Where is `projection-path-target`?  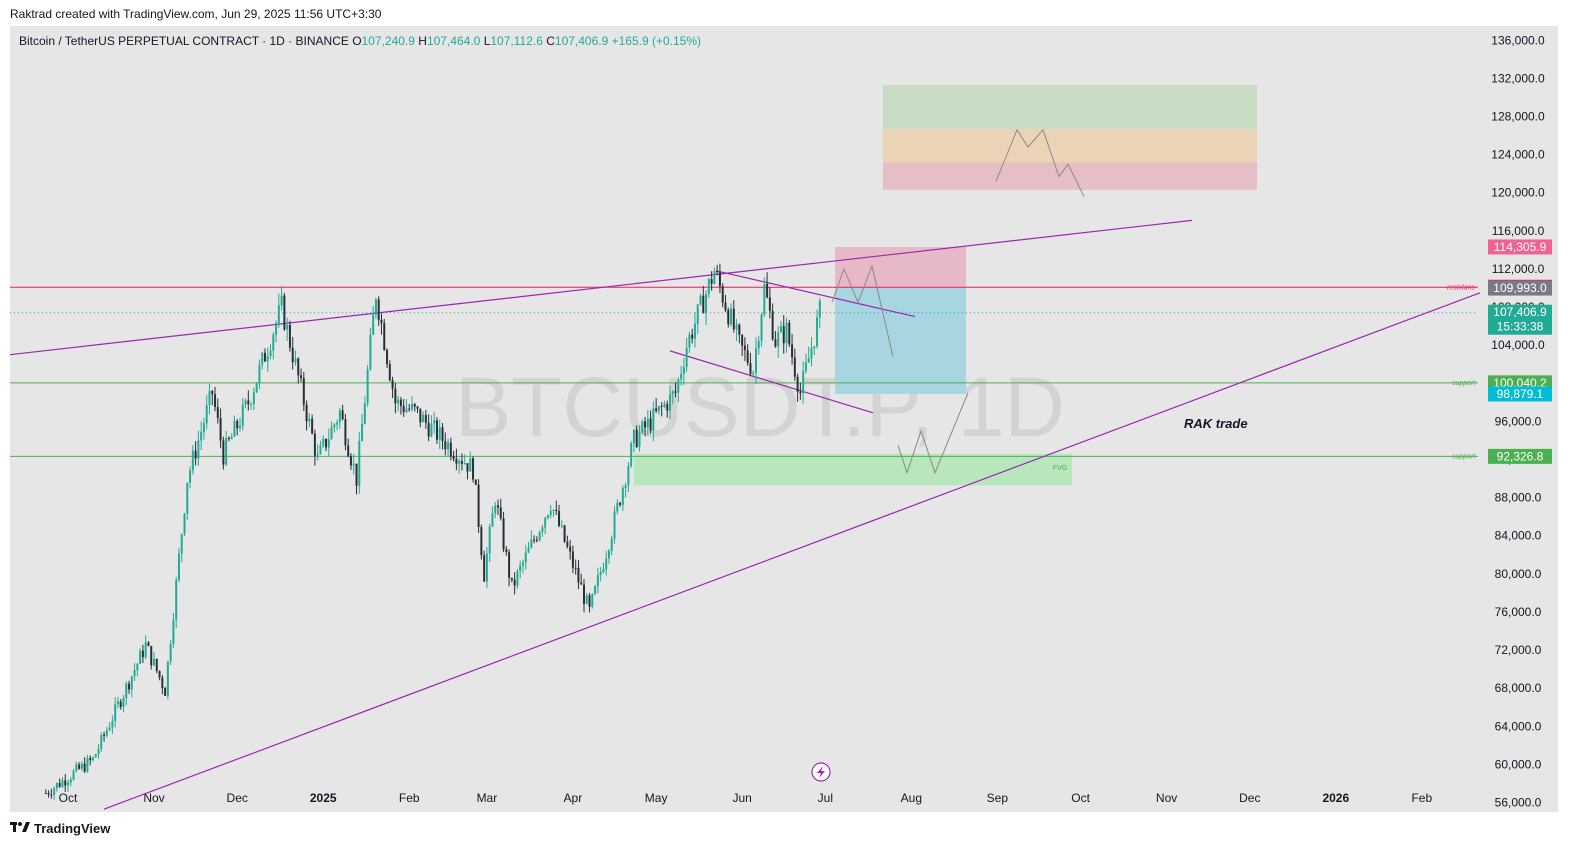 projection-path-target is located at coordinates (1040, 162).